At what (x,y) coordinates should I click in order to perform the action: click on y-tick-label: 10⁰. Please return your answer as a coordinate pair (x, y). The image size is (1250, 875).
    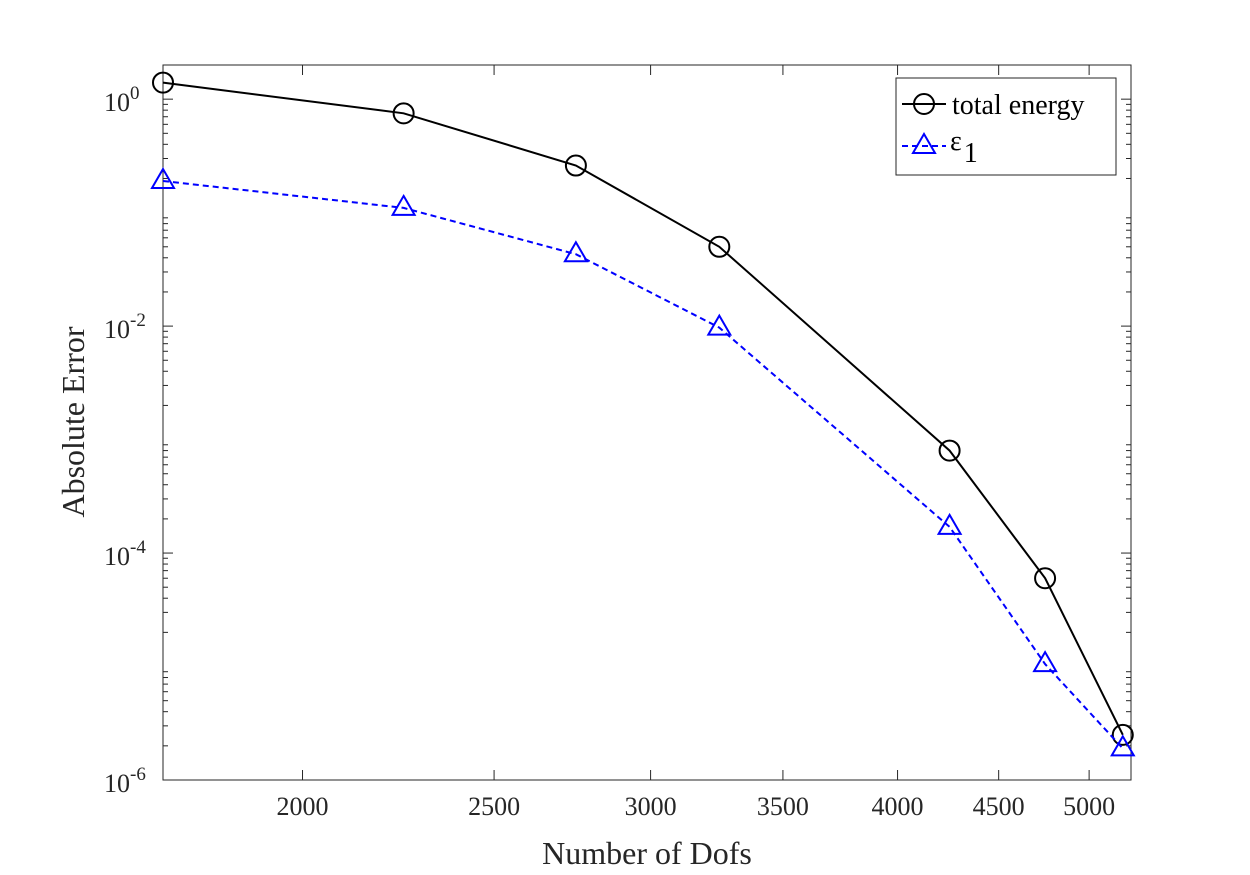
    Looking at the image, I should click on (122, 100).